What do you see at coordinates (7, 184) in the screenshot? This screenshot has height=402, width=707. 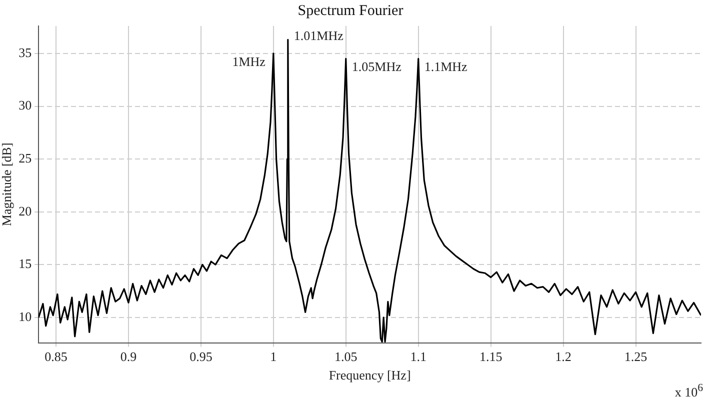 I see `y-axis-title: Magnitude [dB]` at bounding box center [7, 184].